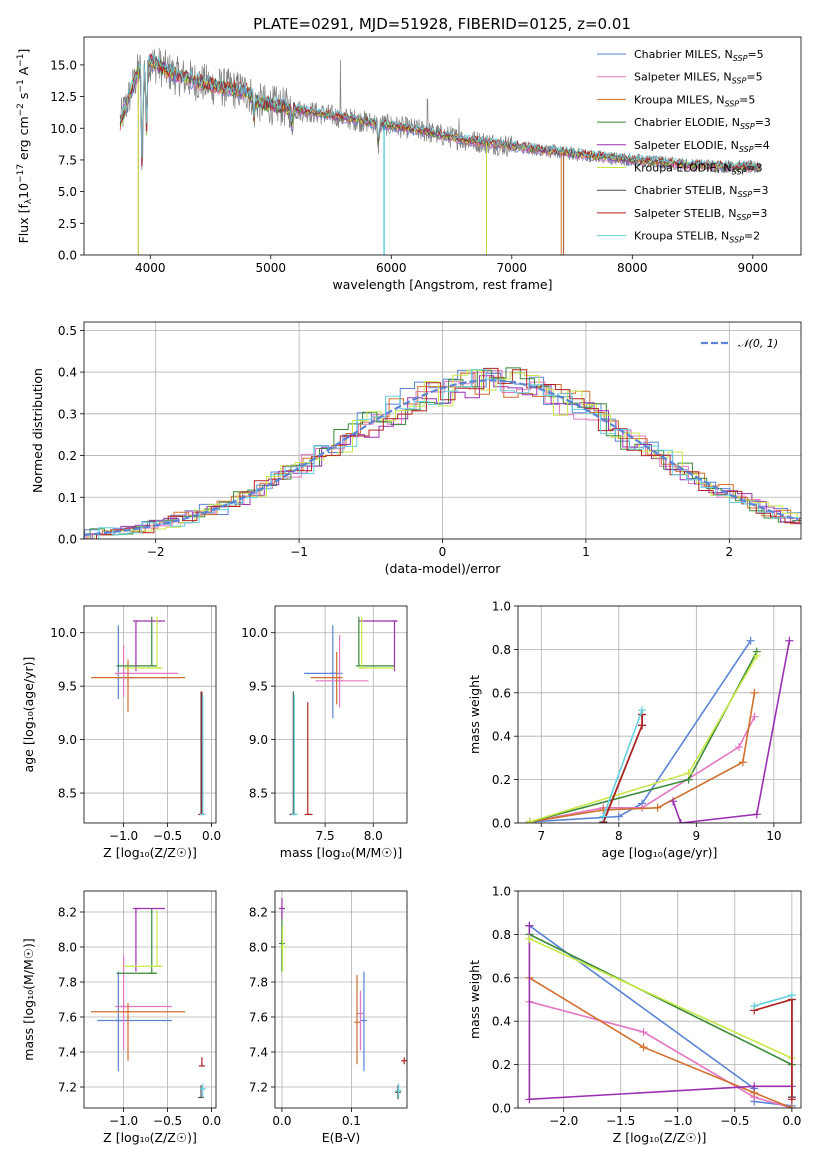  I want to click on weight-vs-age-ylabel: mass weight, so click(474, 714).